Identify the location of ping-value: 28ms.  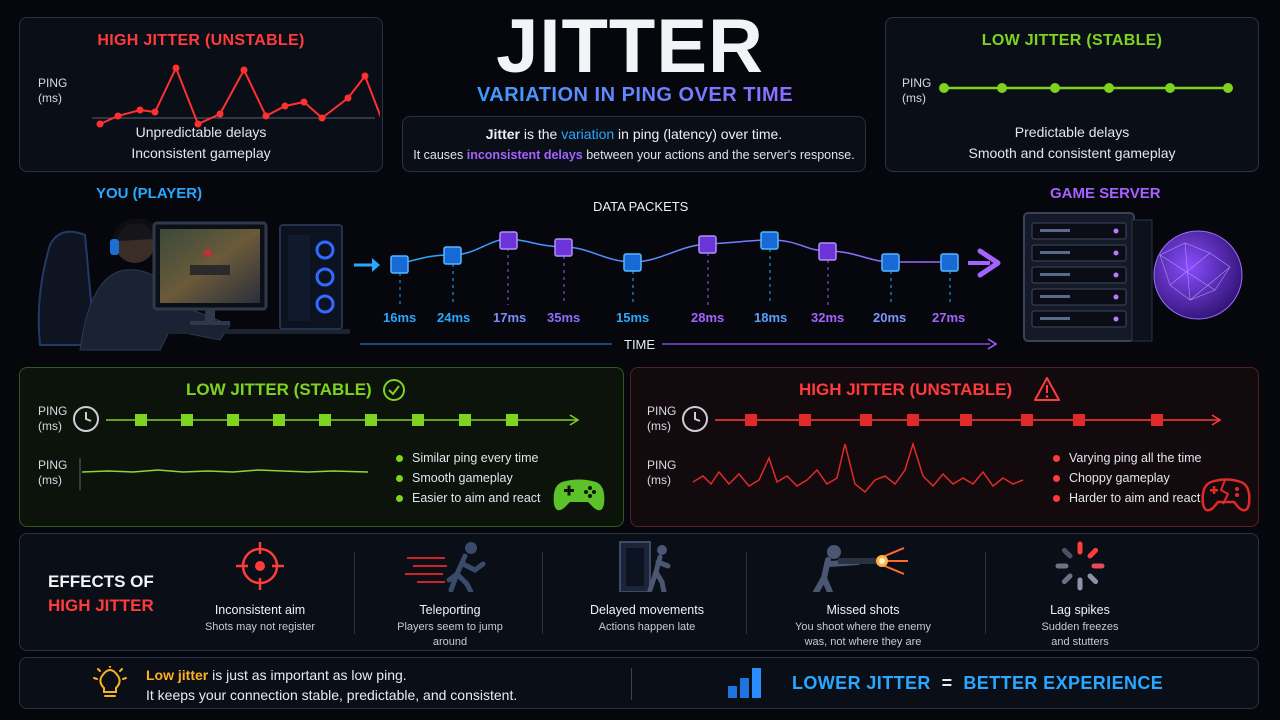
(708, 317).